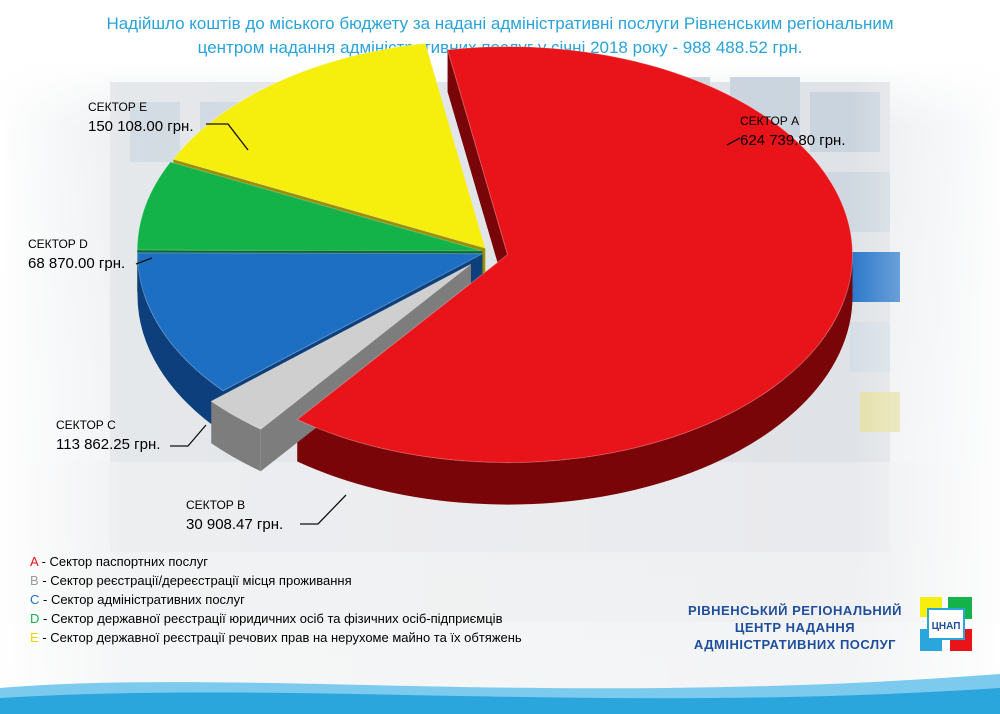  I want to click on slice-name-d: СЕКТОР D, so click(58, 244).